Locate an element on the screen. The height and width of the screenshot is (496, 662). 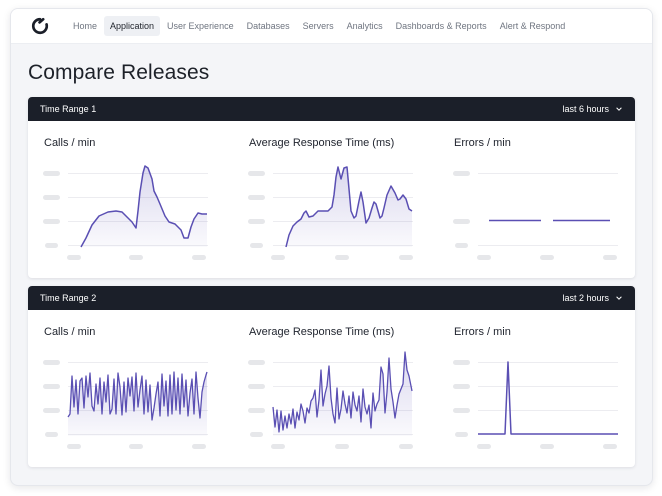
nav-item-alert-respond: Alert & Respond is located at coordinates (532, 26).